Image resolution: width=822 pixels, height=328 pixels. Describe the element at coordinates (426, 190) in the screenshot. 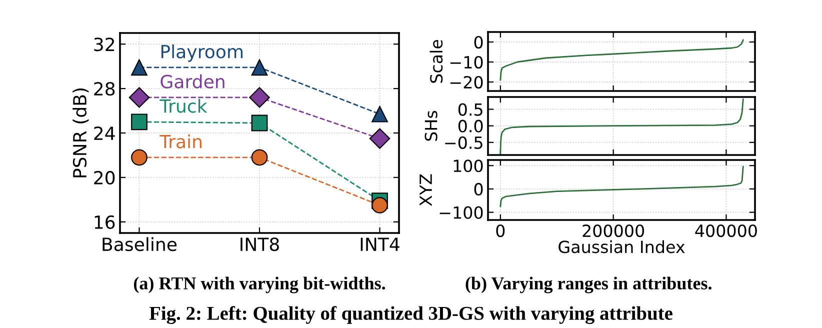

I see `y-axis-title: XYZ` at that location.